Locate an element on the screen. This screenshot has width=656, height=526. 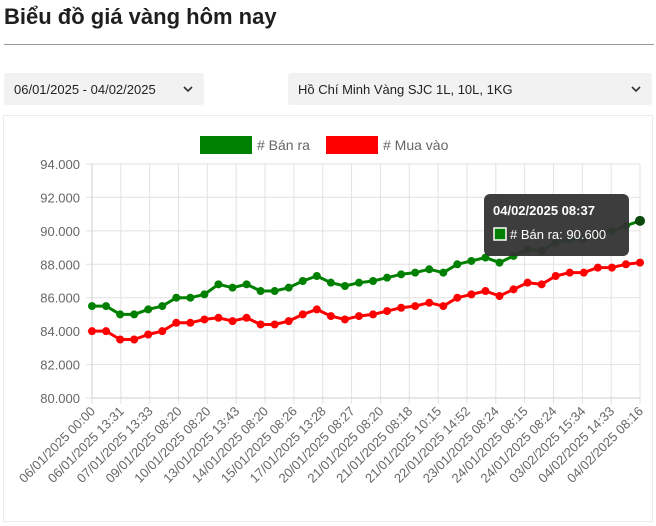
legend-label: # Mua vào is located at coordinates (416, 145).